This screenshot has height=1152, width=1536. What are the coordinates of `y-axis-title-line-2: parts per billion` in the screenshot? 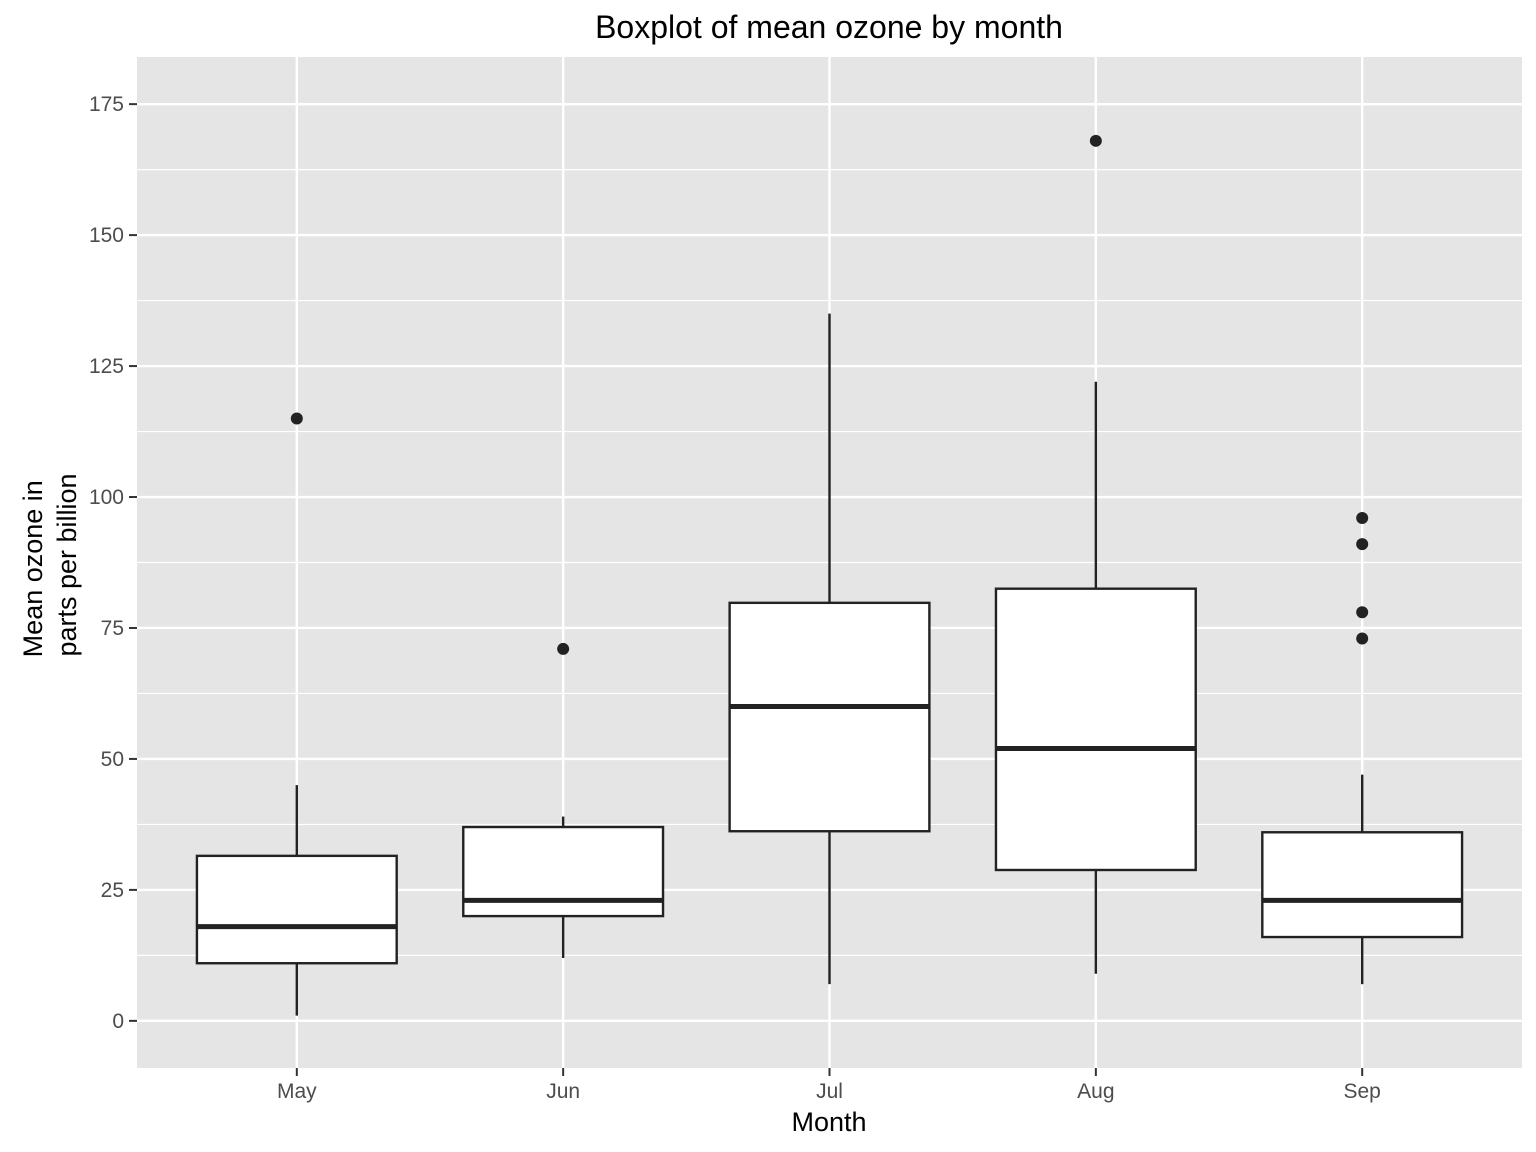 It's located at (67, 564).